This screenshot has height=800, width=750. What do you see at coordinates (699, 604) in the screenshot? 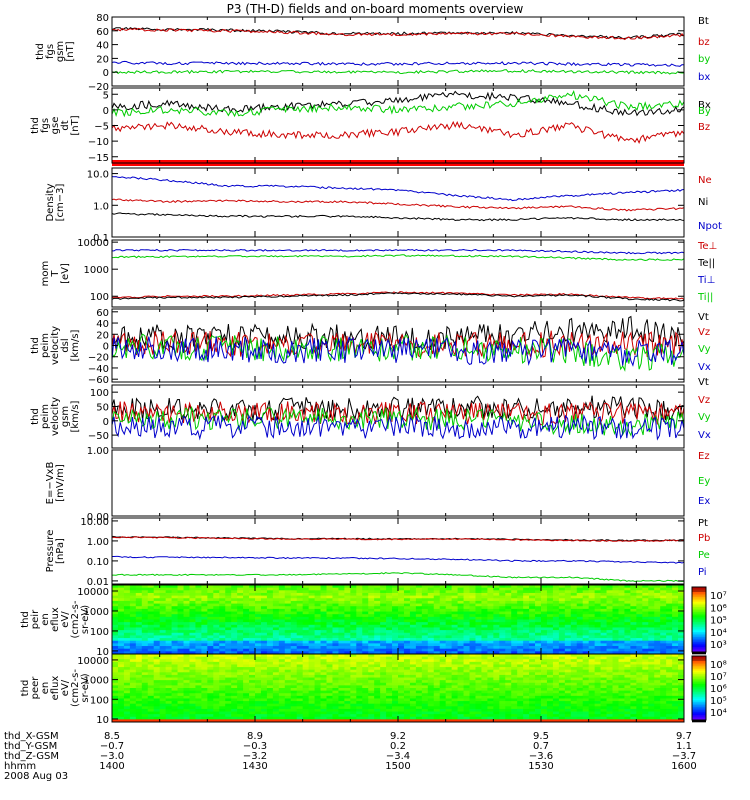
I see `colorbar-segment` at bounding box center [699, 604].